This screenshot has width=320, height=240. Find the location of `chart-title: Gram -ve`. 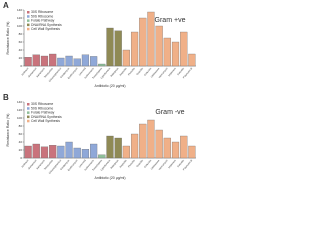

chart-title: Gram -ve is located at coordinates (169, 112).